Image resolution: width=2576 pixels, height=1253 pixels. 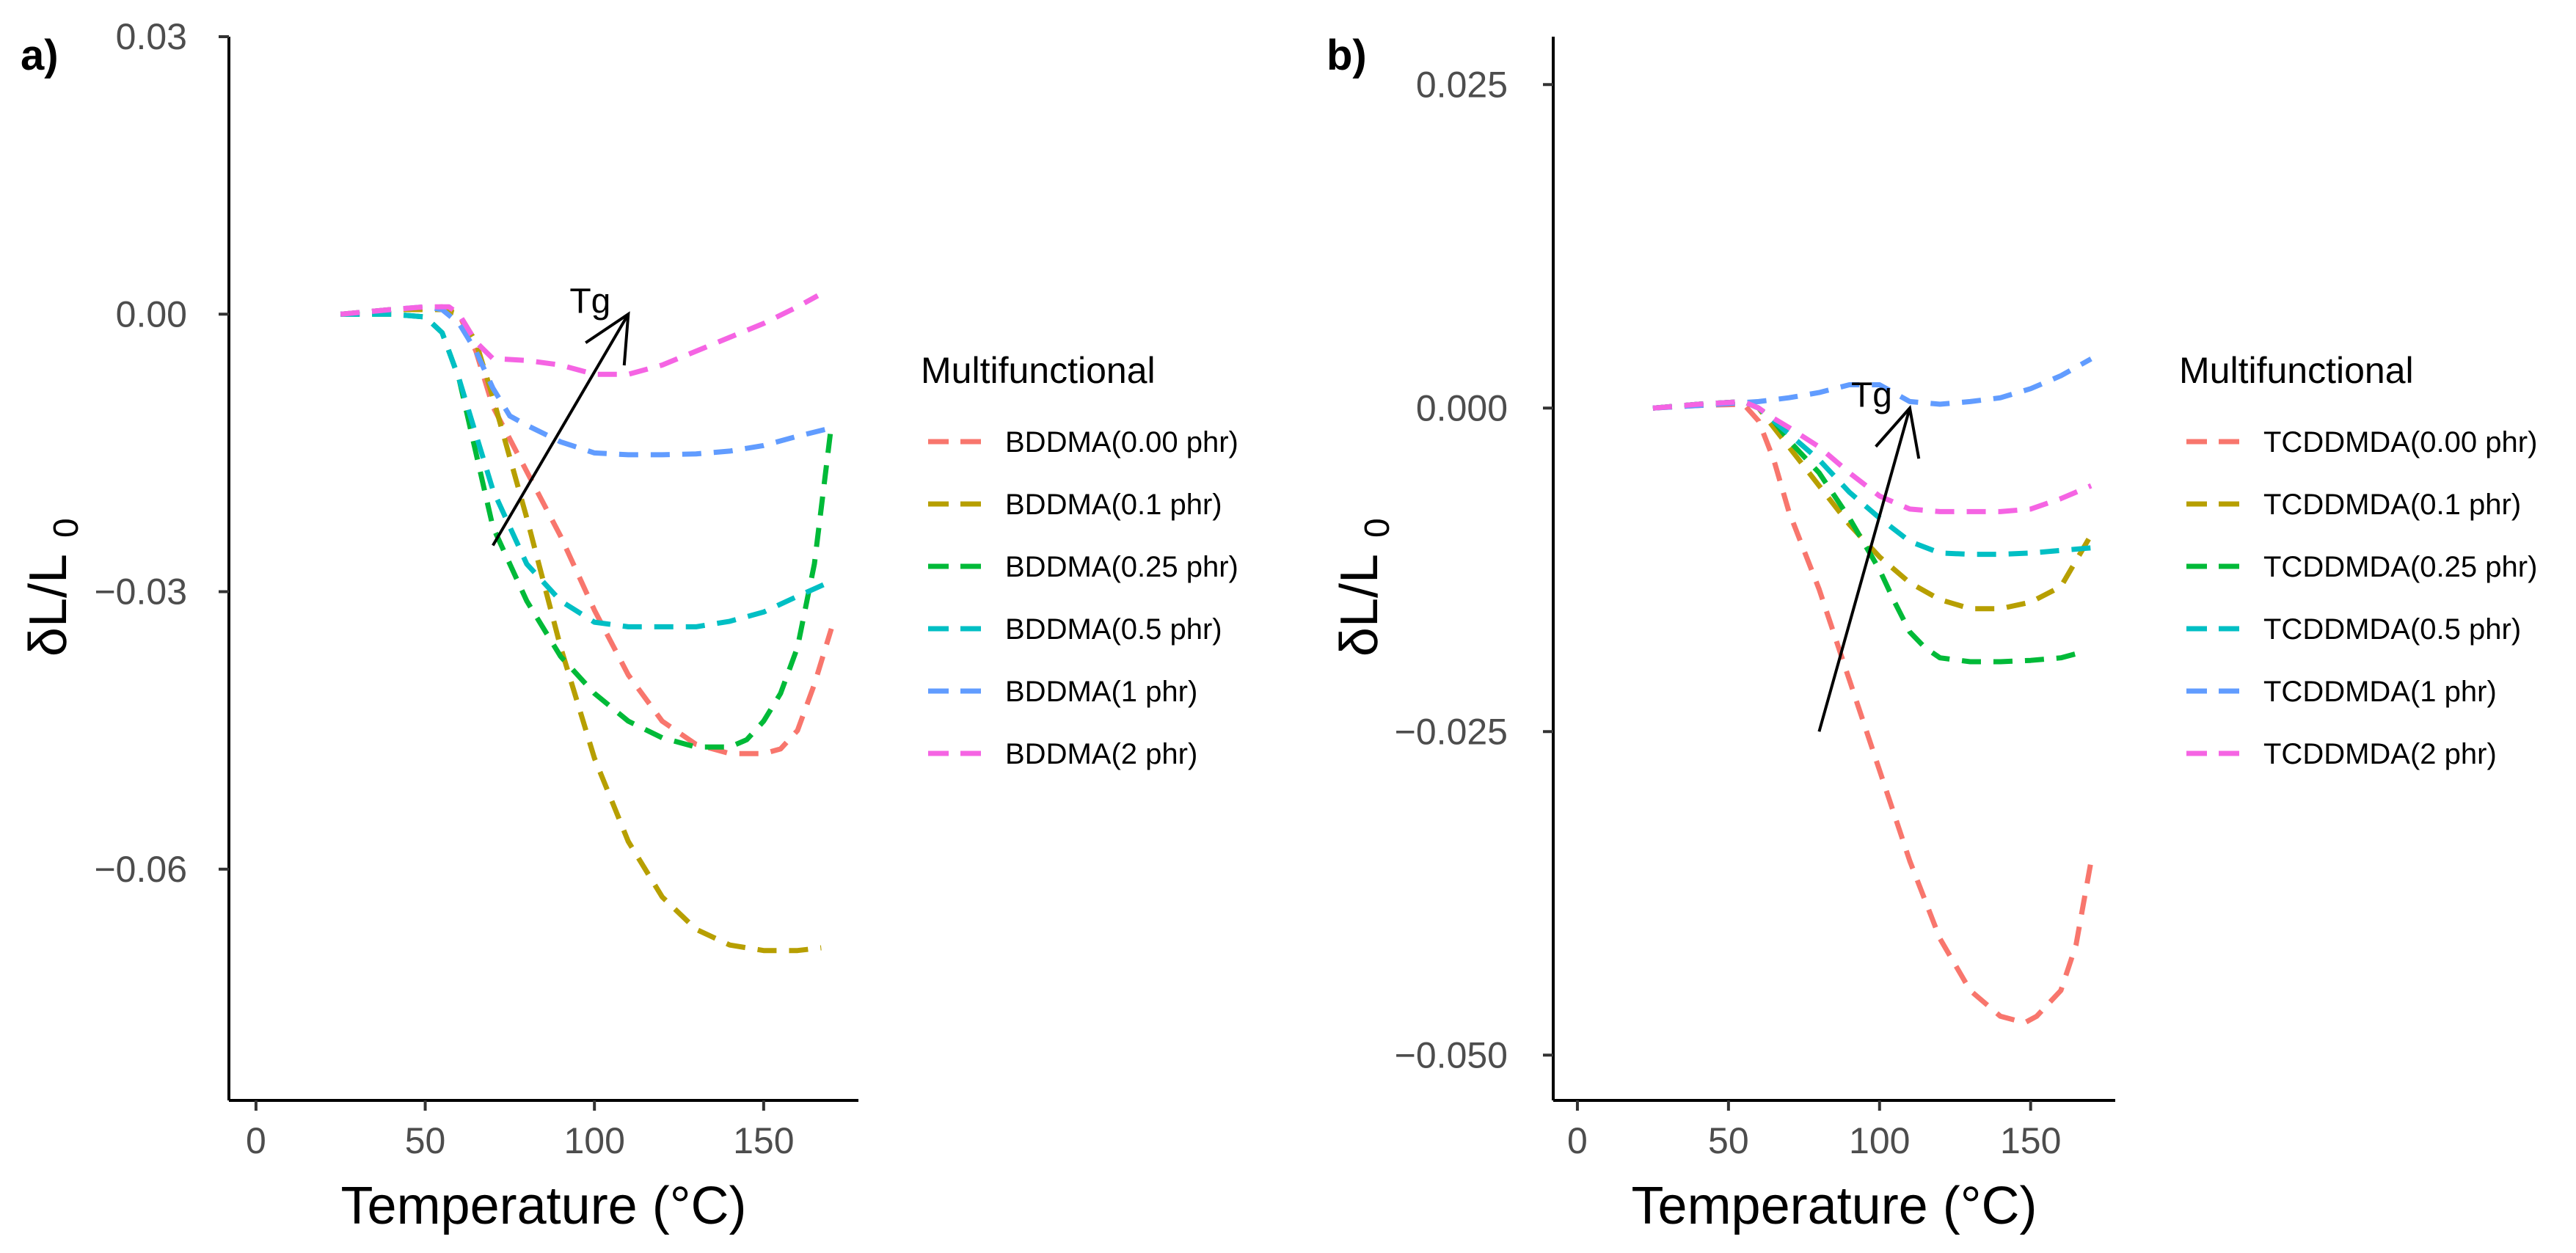 I want to click on legend-label-3: BDDMA(0.25 phr), so click(x=1121, y=567).